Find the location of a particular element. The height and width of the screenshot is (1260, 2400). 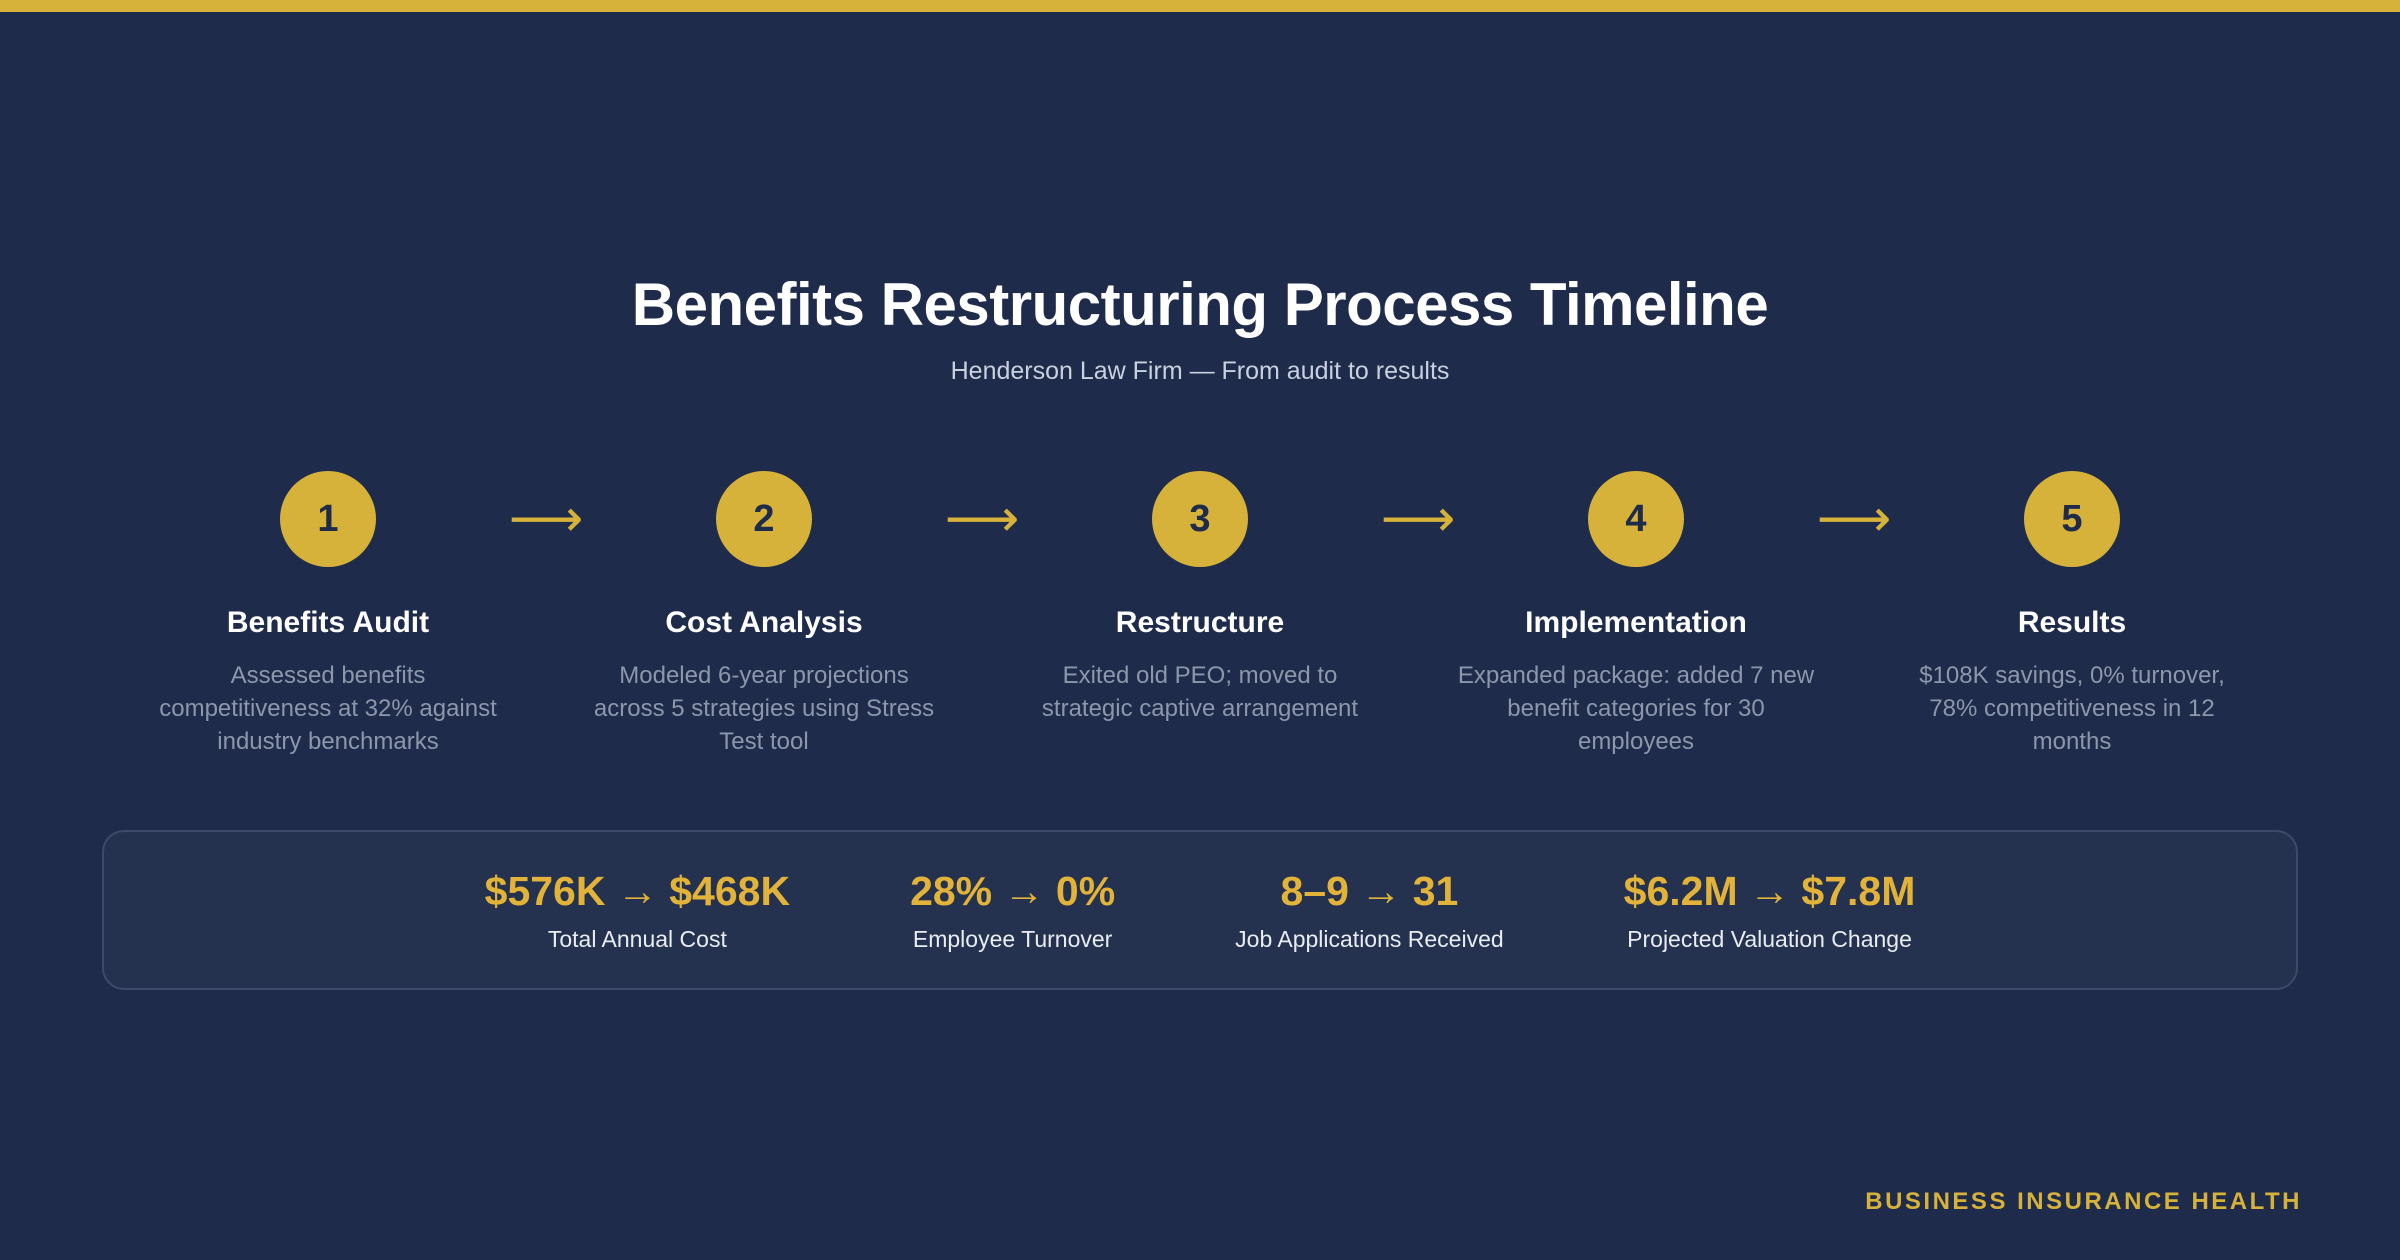

step-1-title: Benefits Audit is located at coordinates (328, 622).